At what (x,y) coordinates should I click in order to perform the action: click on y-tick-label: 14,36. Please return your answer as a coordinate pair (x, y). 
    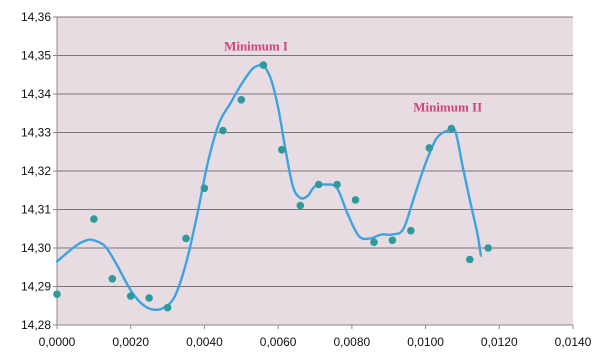
    Looking at the image, I should click on (36, 17).